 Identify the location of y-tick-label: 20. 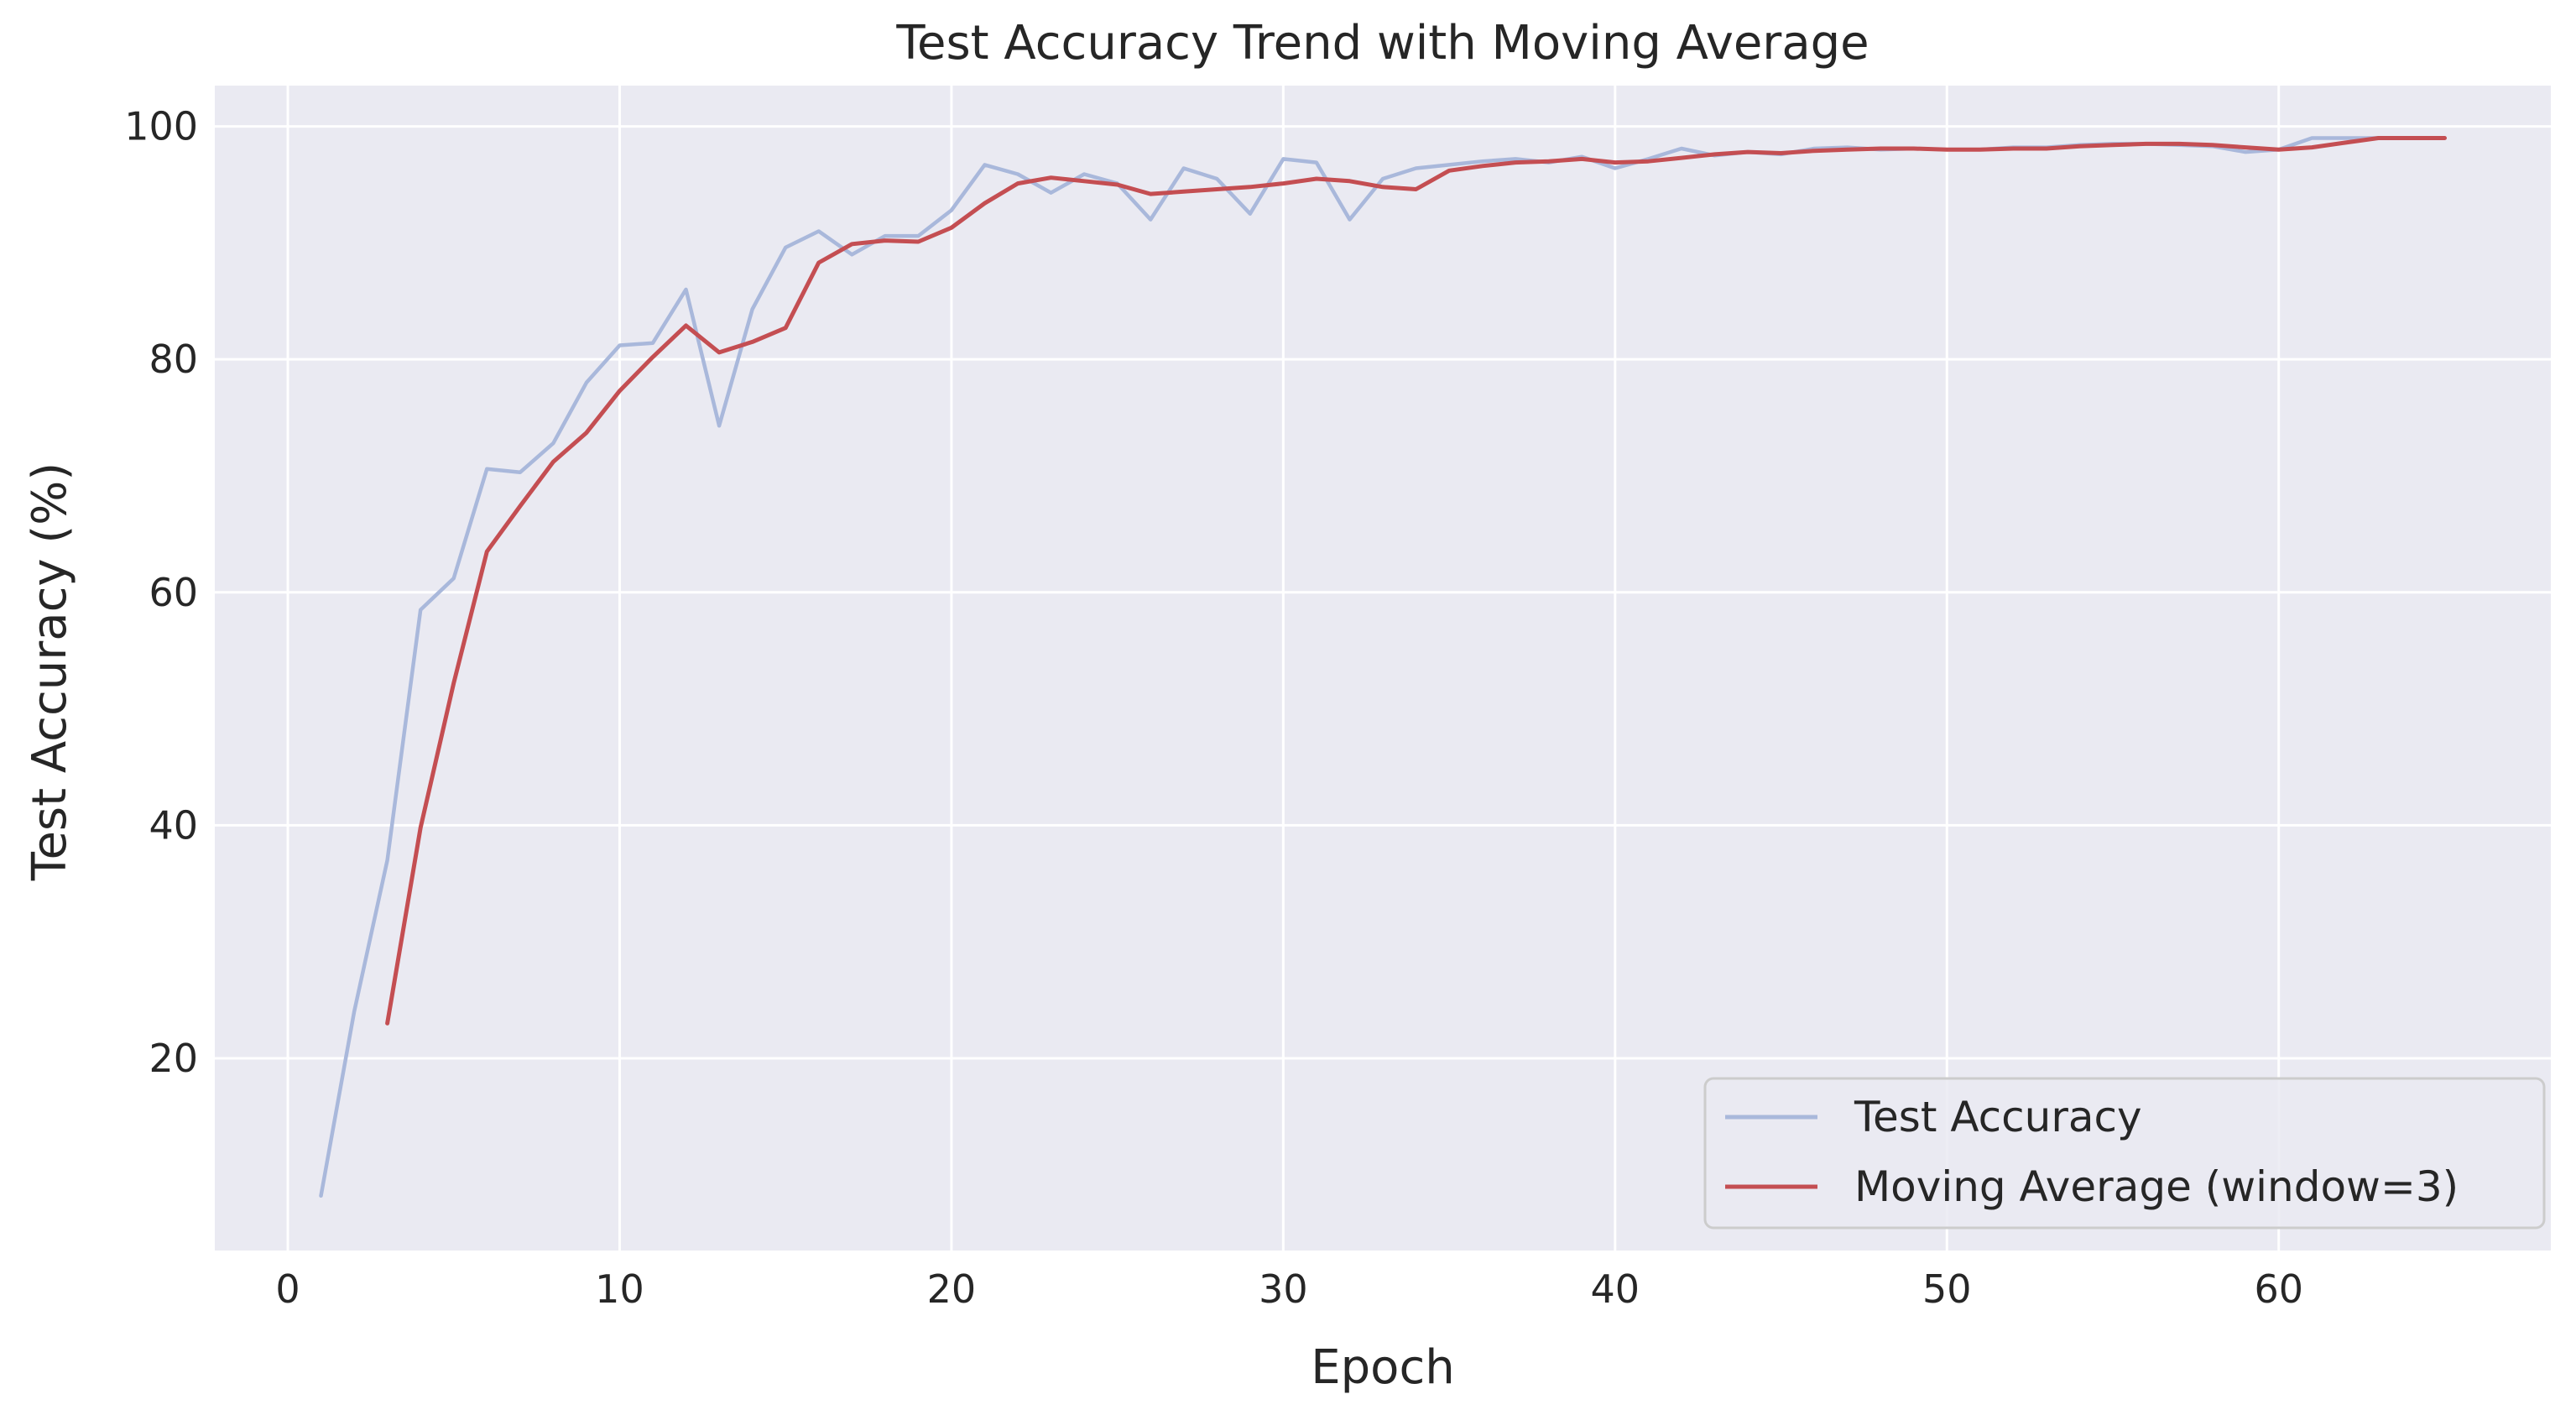
(173, 1058).